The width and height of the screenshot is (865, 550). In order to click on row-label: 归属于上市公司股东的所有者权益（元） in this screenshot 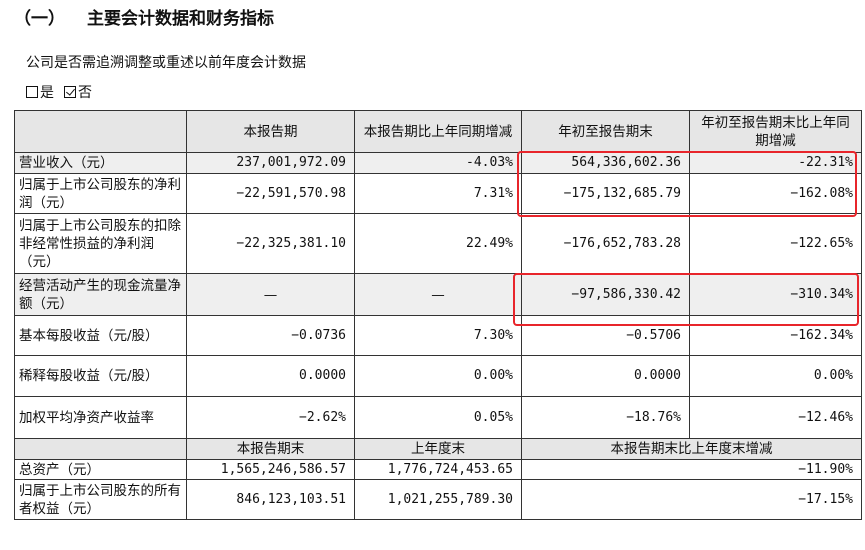, I will do `click(100, 499)`.